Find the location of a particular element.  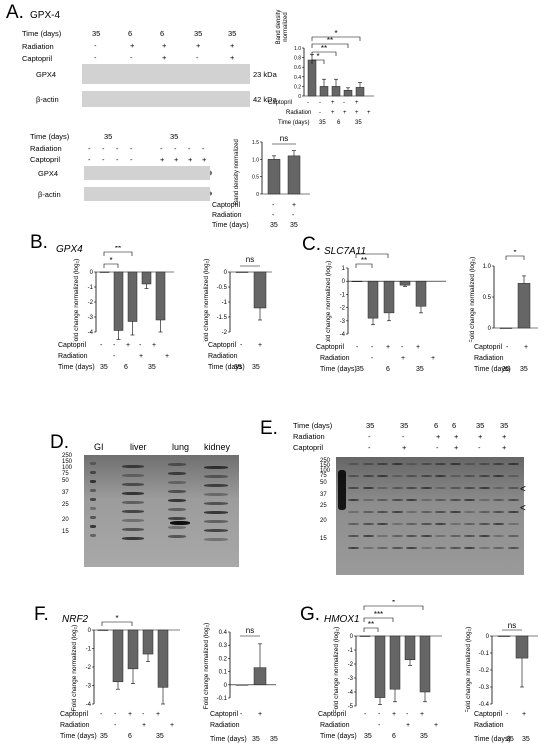

a2-row-radiation: Radiation is located at coordinates (46, 148).